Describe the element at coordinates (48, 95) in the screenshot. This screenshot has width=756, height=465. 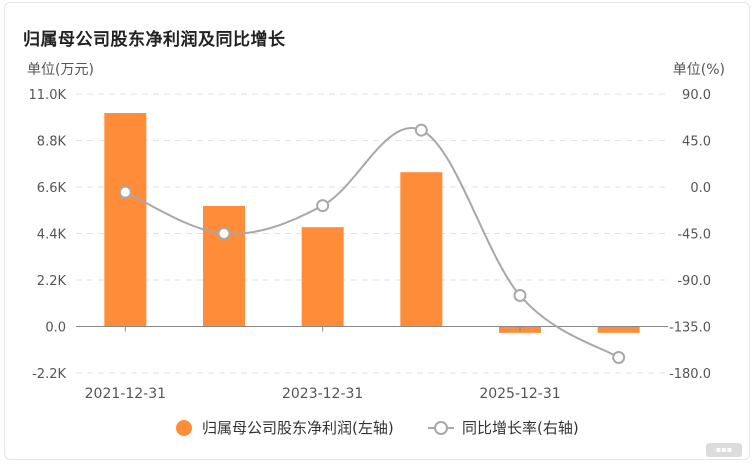
I see `left-axis-tick-label: 11.0K` at that location.